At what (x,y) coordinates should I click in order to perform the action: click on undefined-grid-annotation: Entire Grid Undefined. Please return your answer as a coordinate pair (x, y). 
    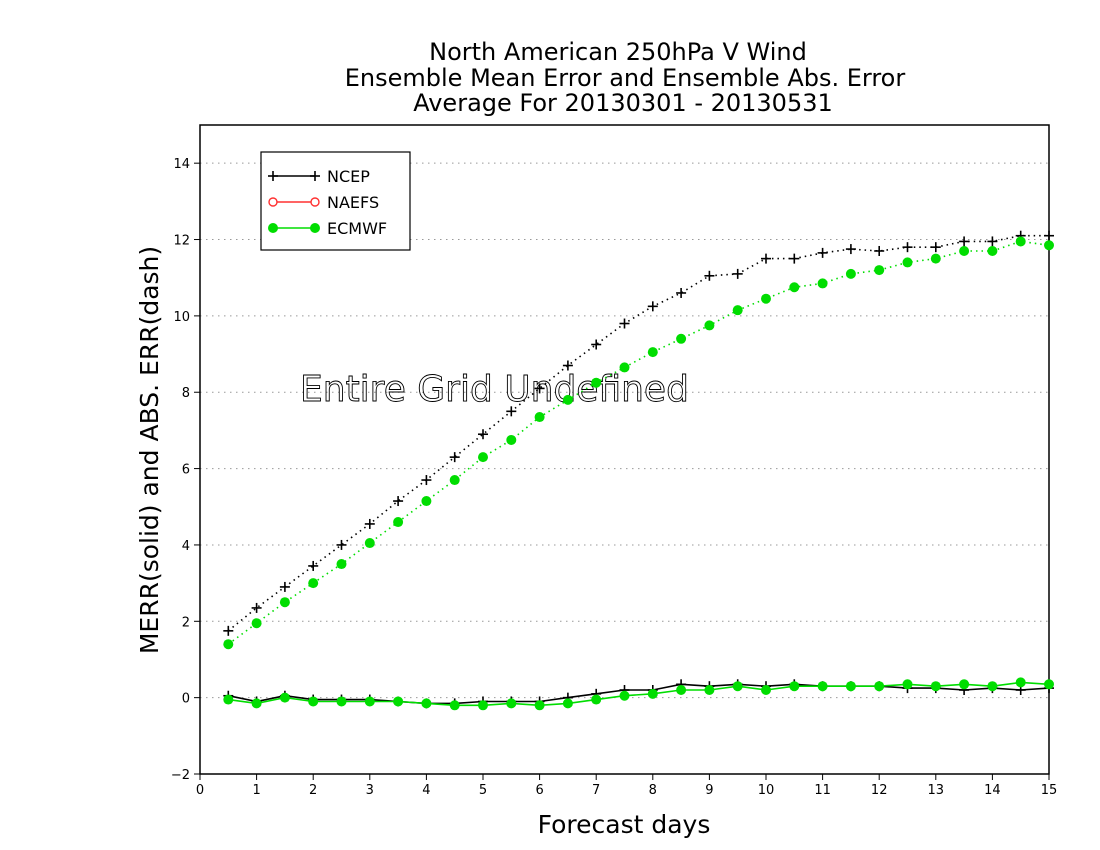
    Looking at the image, I should click on (494, 389).